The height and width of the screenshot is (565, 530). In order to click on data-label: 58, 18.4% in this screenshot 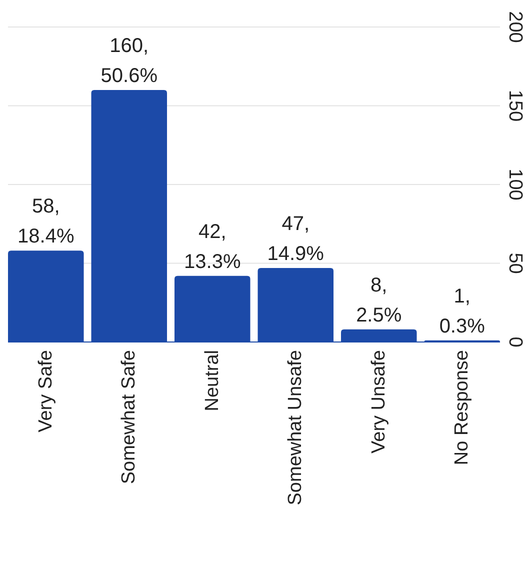, I will do `click(46, 222)`.